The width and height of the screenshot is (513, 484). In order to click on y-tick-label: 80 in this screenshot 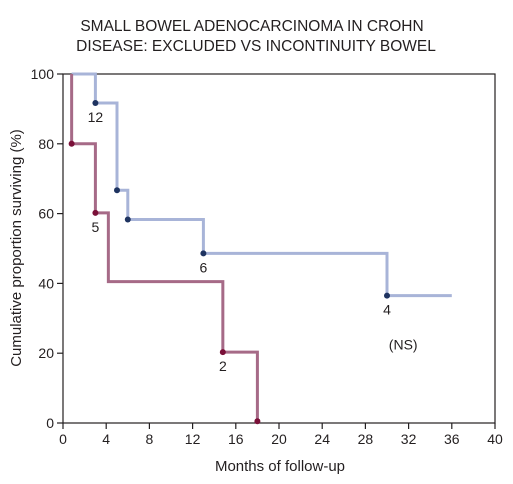, I will do `click(46, 144)`.